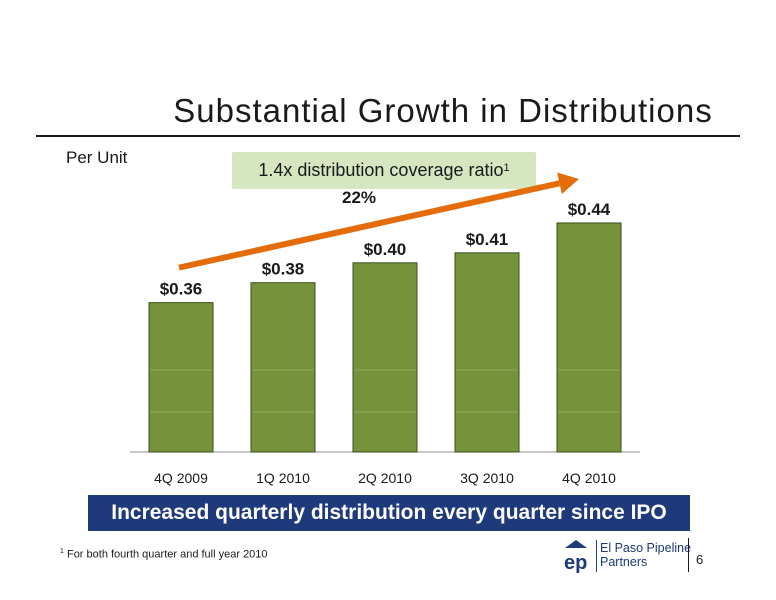  I want to click on coverage-callout: 1.4x distribution coverage ratio 1, so click(384, 170).